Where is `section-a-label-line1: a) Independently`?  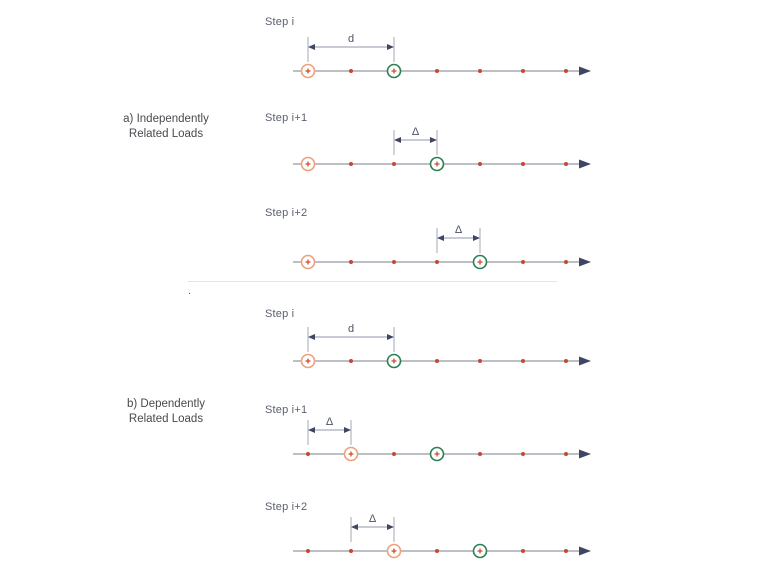 section-a-label-line1: a) Independently is located at coordinates (166, 119).